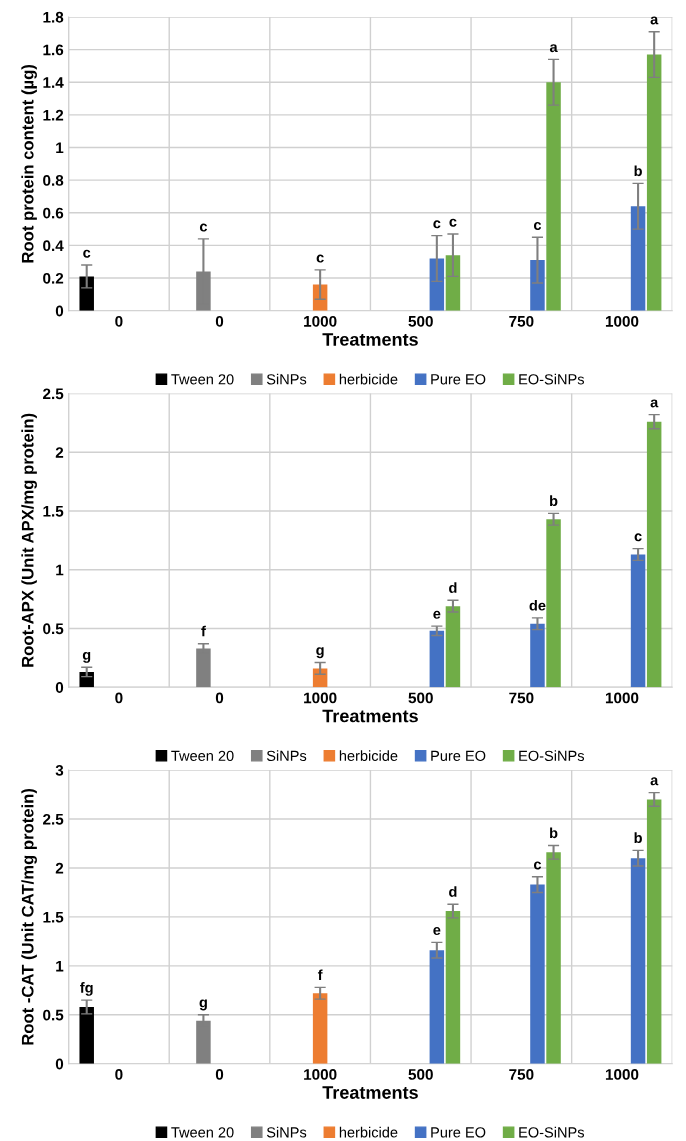  I want to click on y-tick-label: 1.2, so click(53, 115).